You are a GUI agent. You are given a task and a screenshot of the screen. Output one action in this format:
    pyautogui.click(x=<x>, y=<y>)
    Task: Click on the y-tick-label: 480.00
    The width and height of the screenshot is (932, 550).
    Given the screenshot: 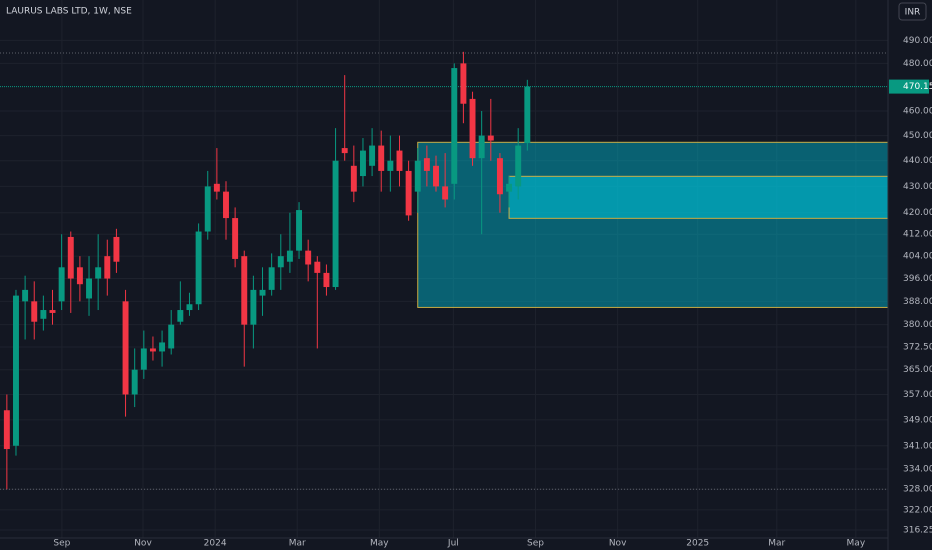 What is the action you would take?
    pyautogui.click(x=917, y=64)
    